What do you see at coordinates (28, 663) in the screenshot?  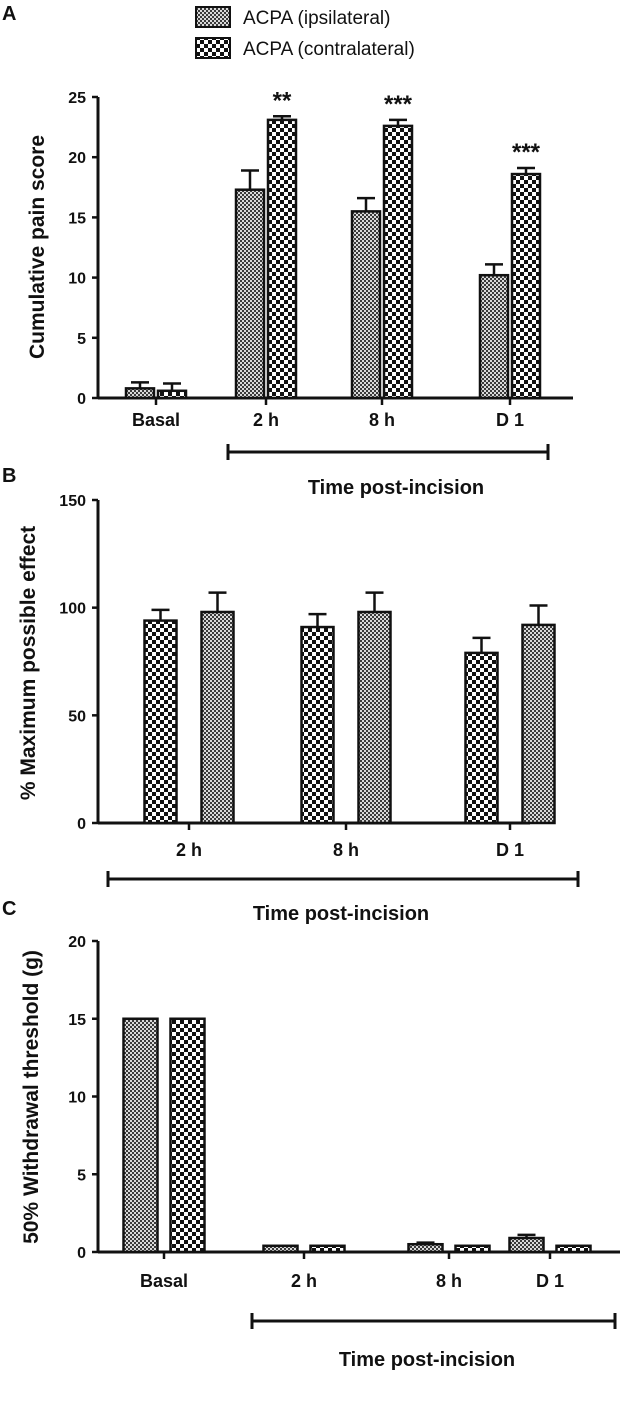 I see `y-axis-label: % Maximum possible effect` at bounding box center [28, 663].